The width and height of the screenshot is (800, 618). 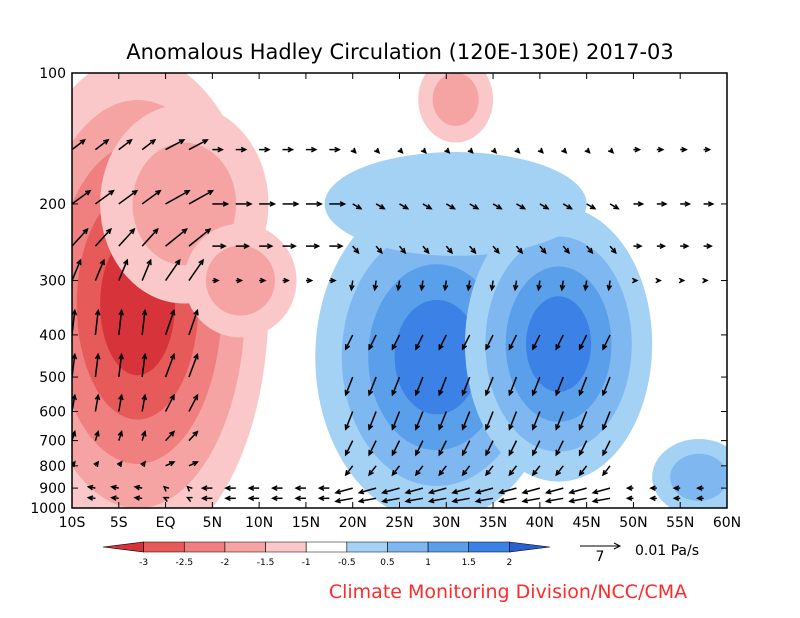 I want to click on colorbar-swatch, so click(x=123, y=547).